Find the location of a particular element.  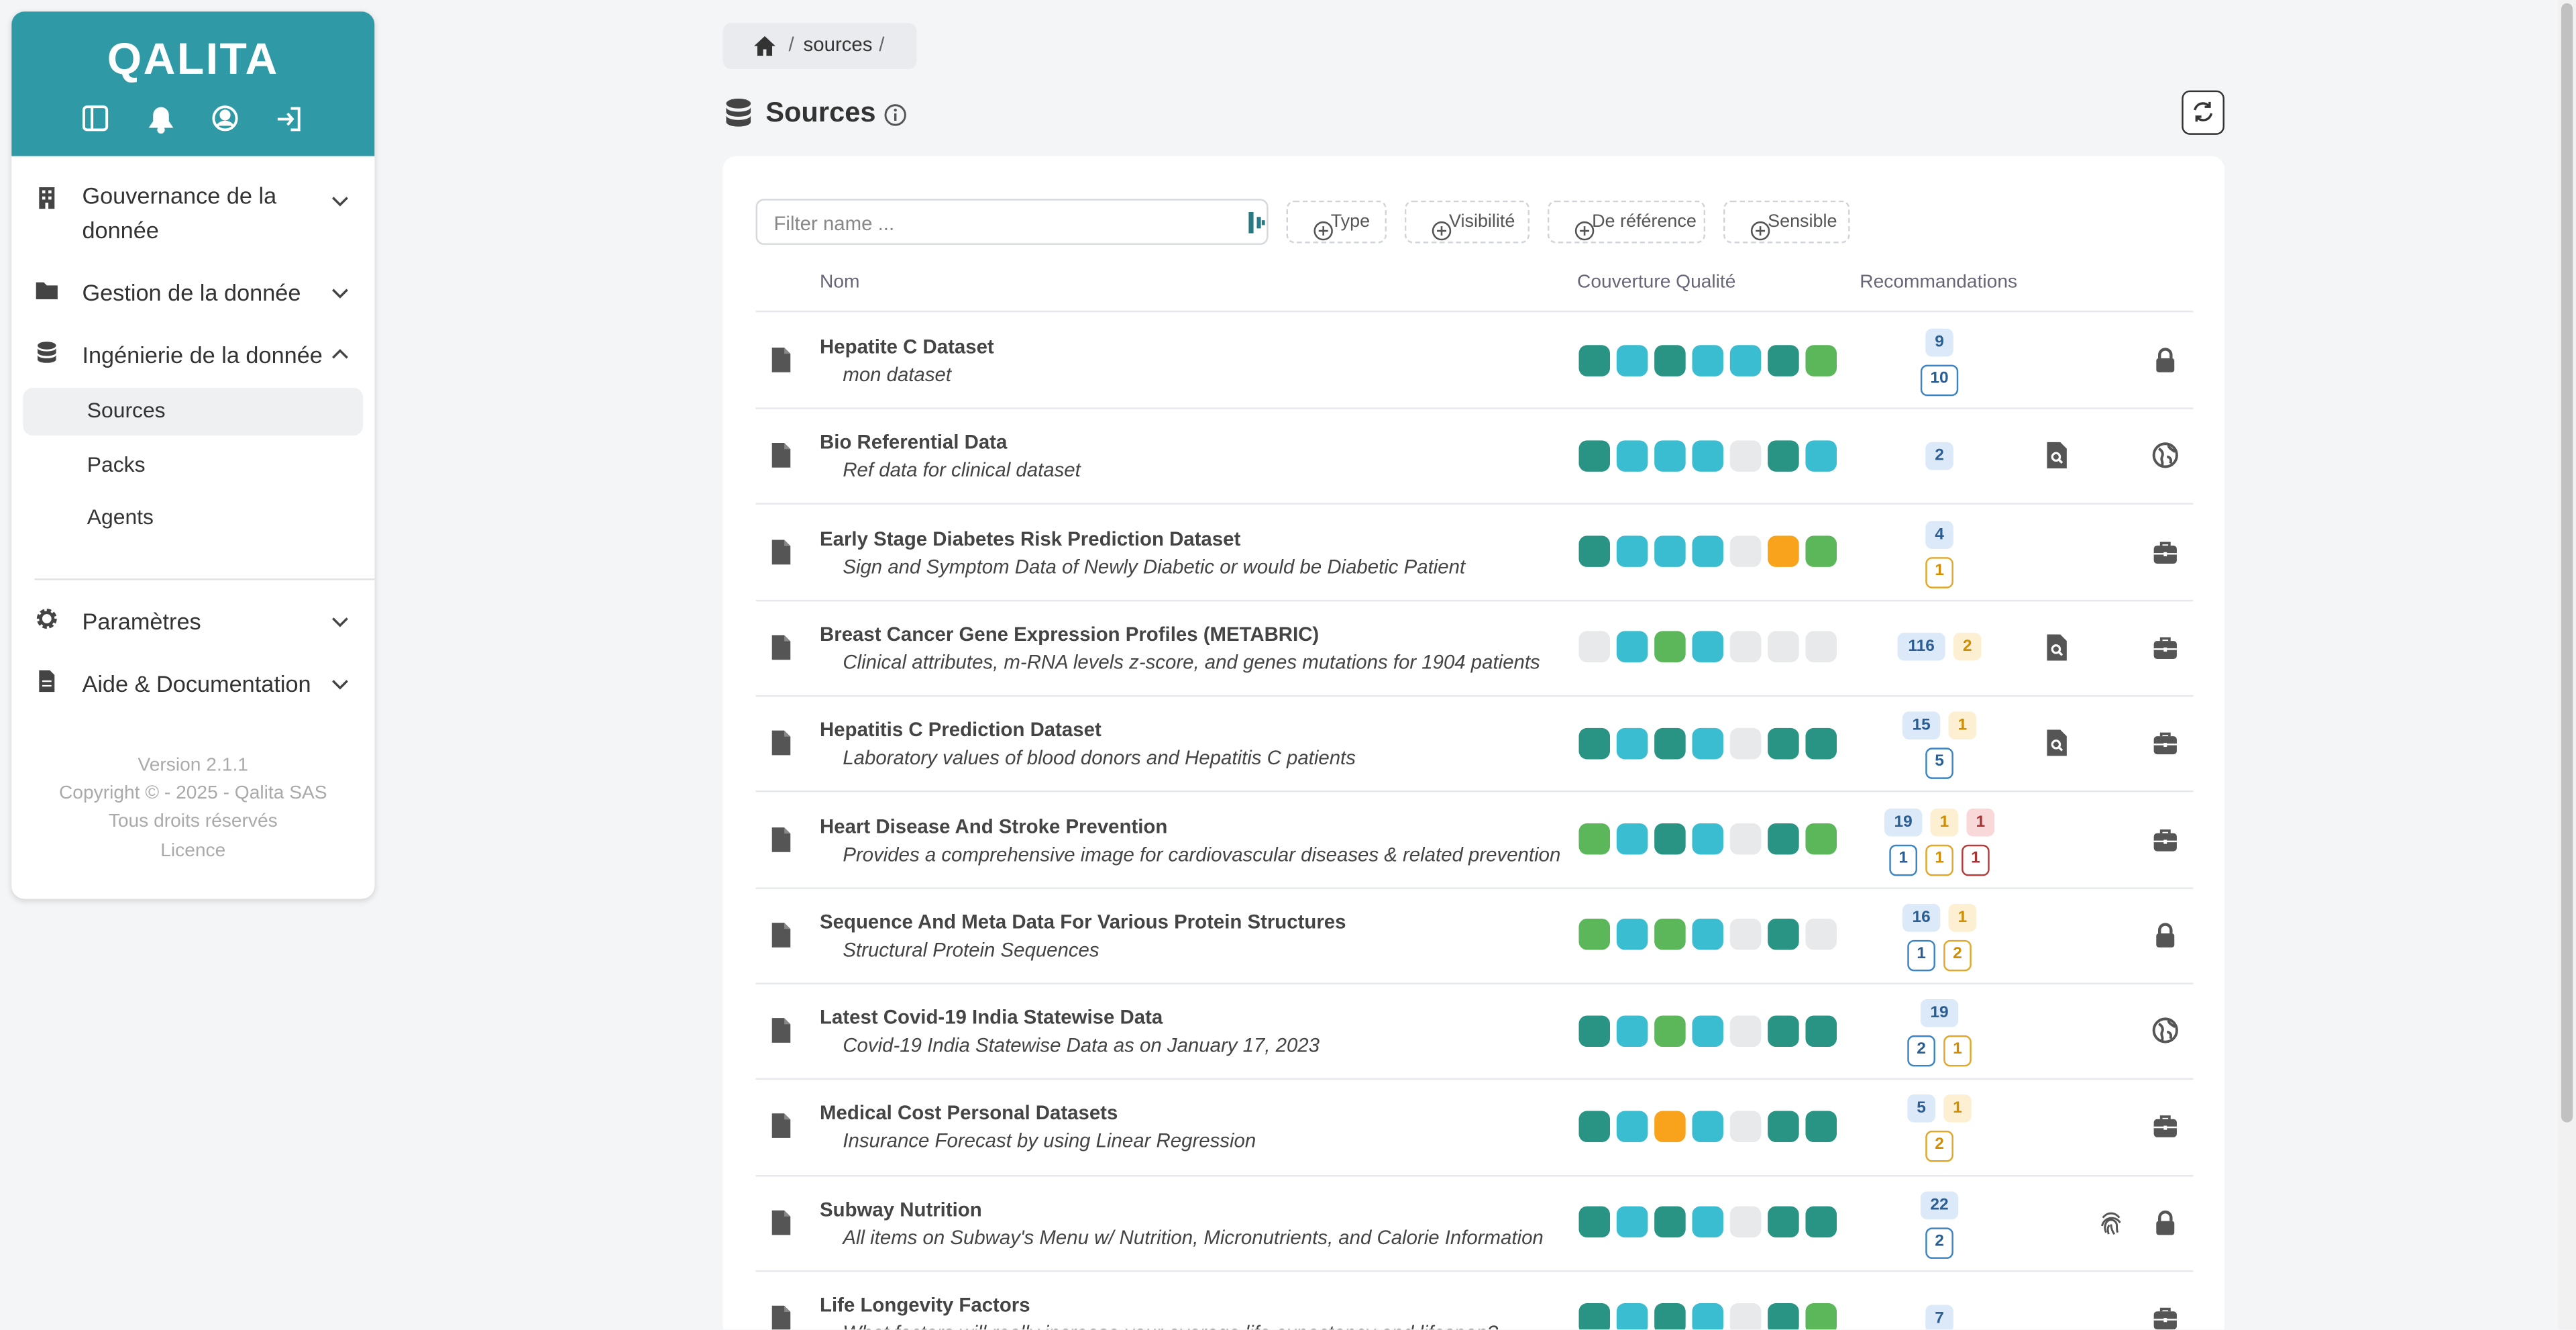

menu-item: Paramètres is located at coordinates (141, 621).